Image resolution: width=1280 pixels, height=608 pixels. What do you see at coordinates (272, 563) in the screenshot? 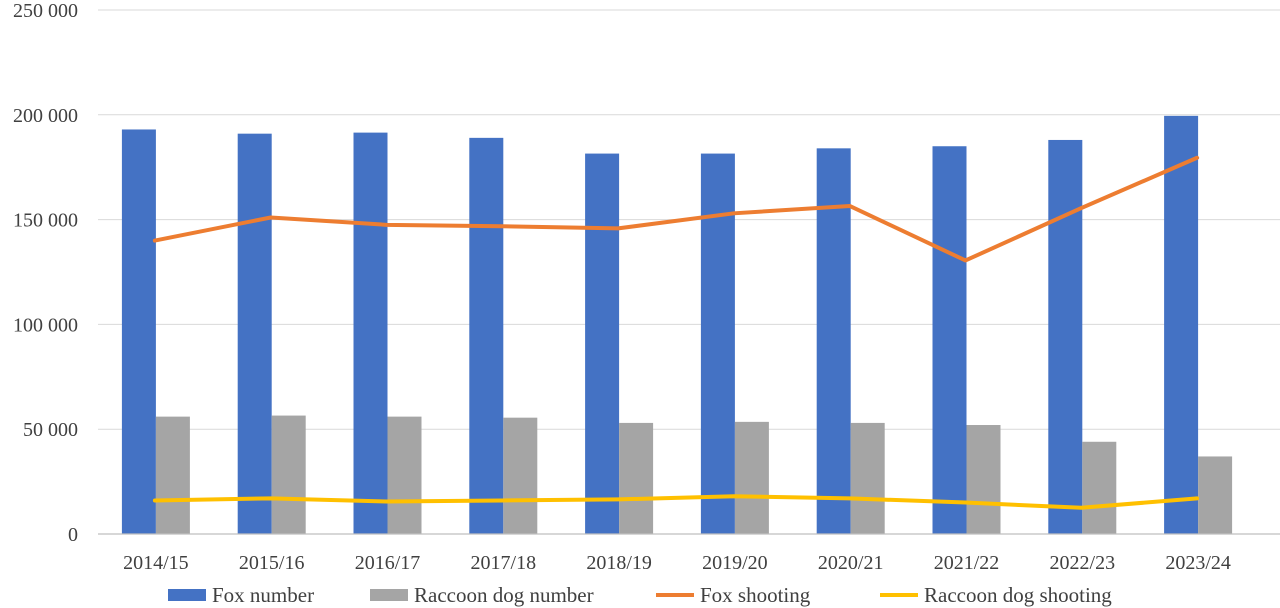
I see `x-tick-label: 2015/16` at bounding box center [272, 563].